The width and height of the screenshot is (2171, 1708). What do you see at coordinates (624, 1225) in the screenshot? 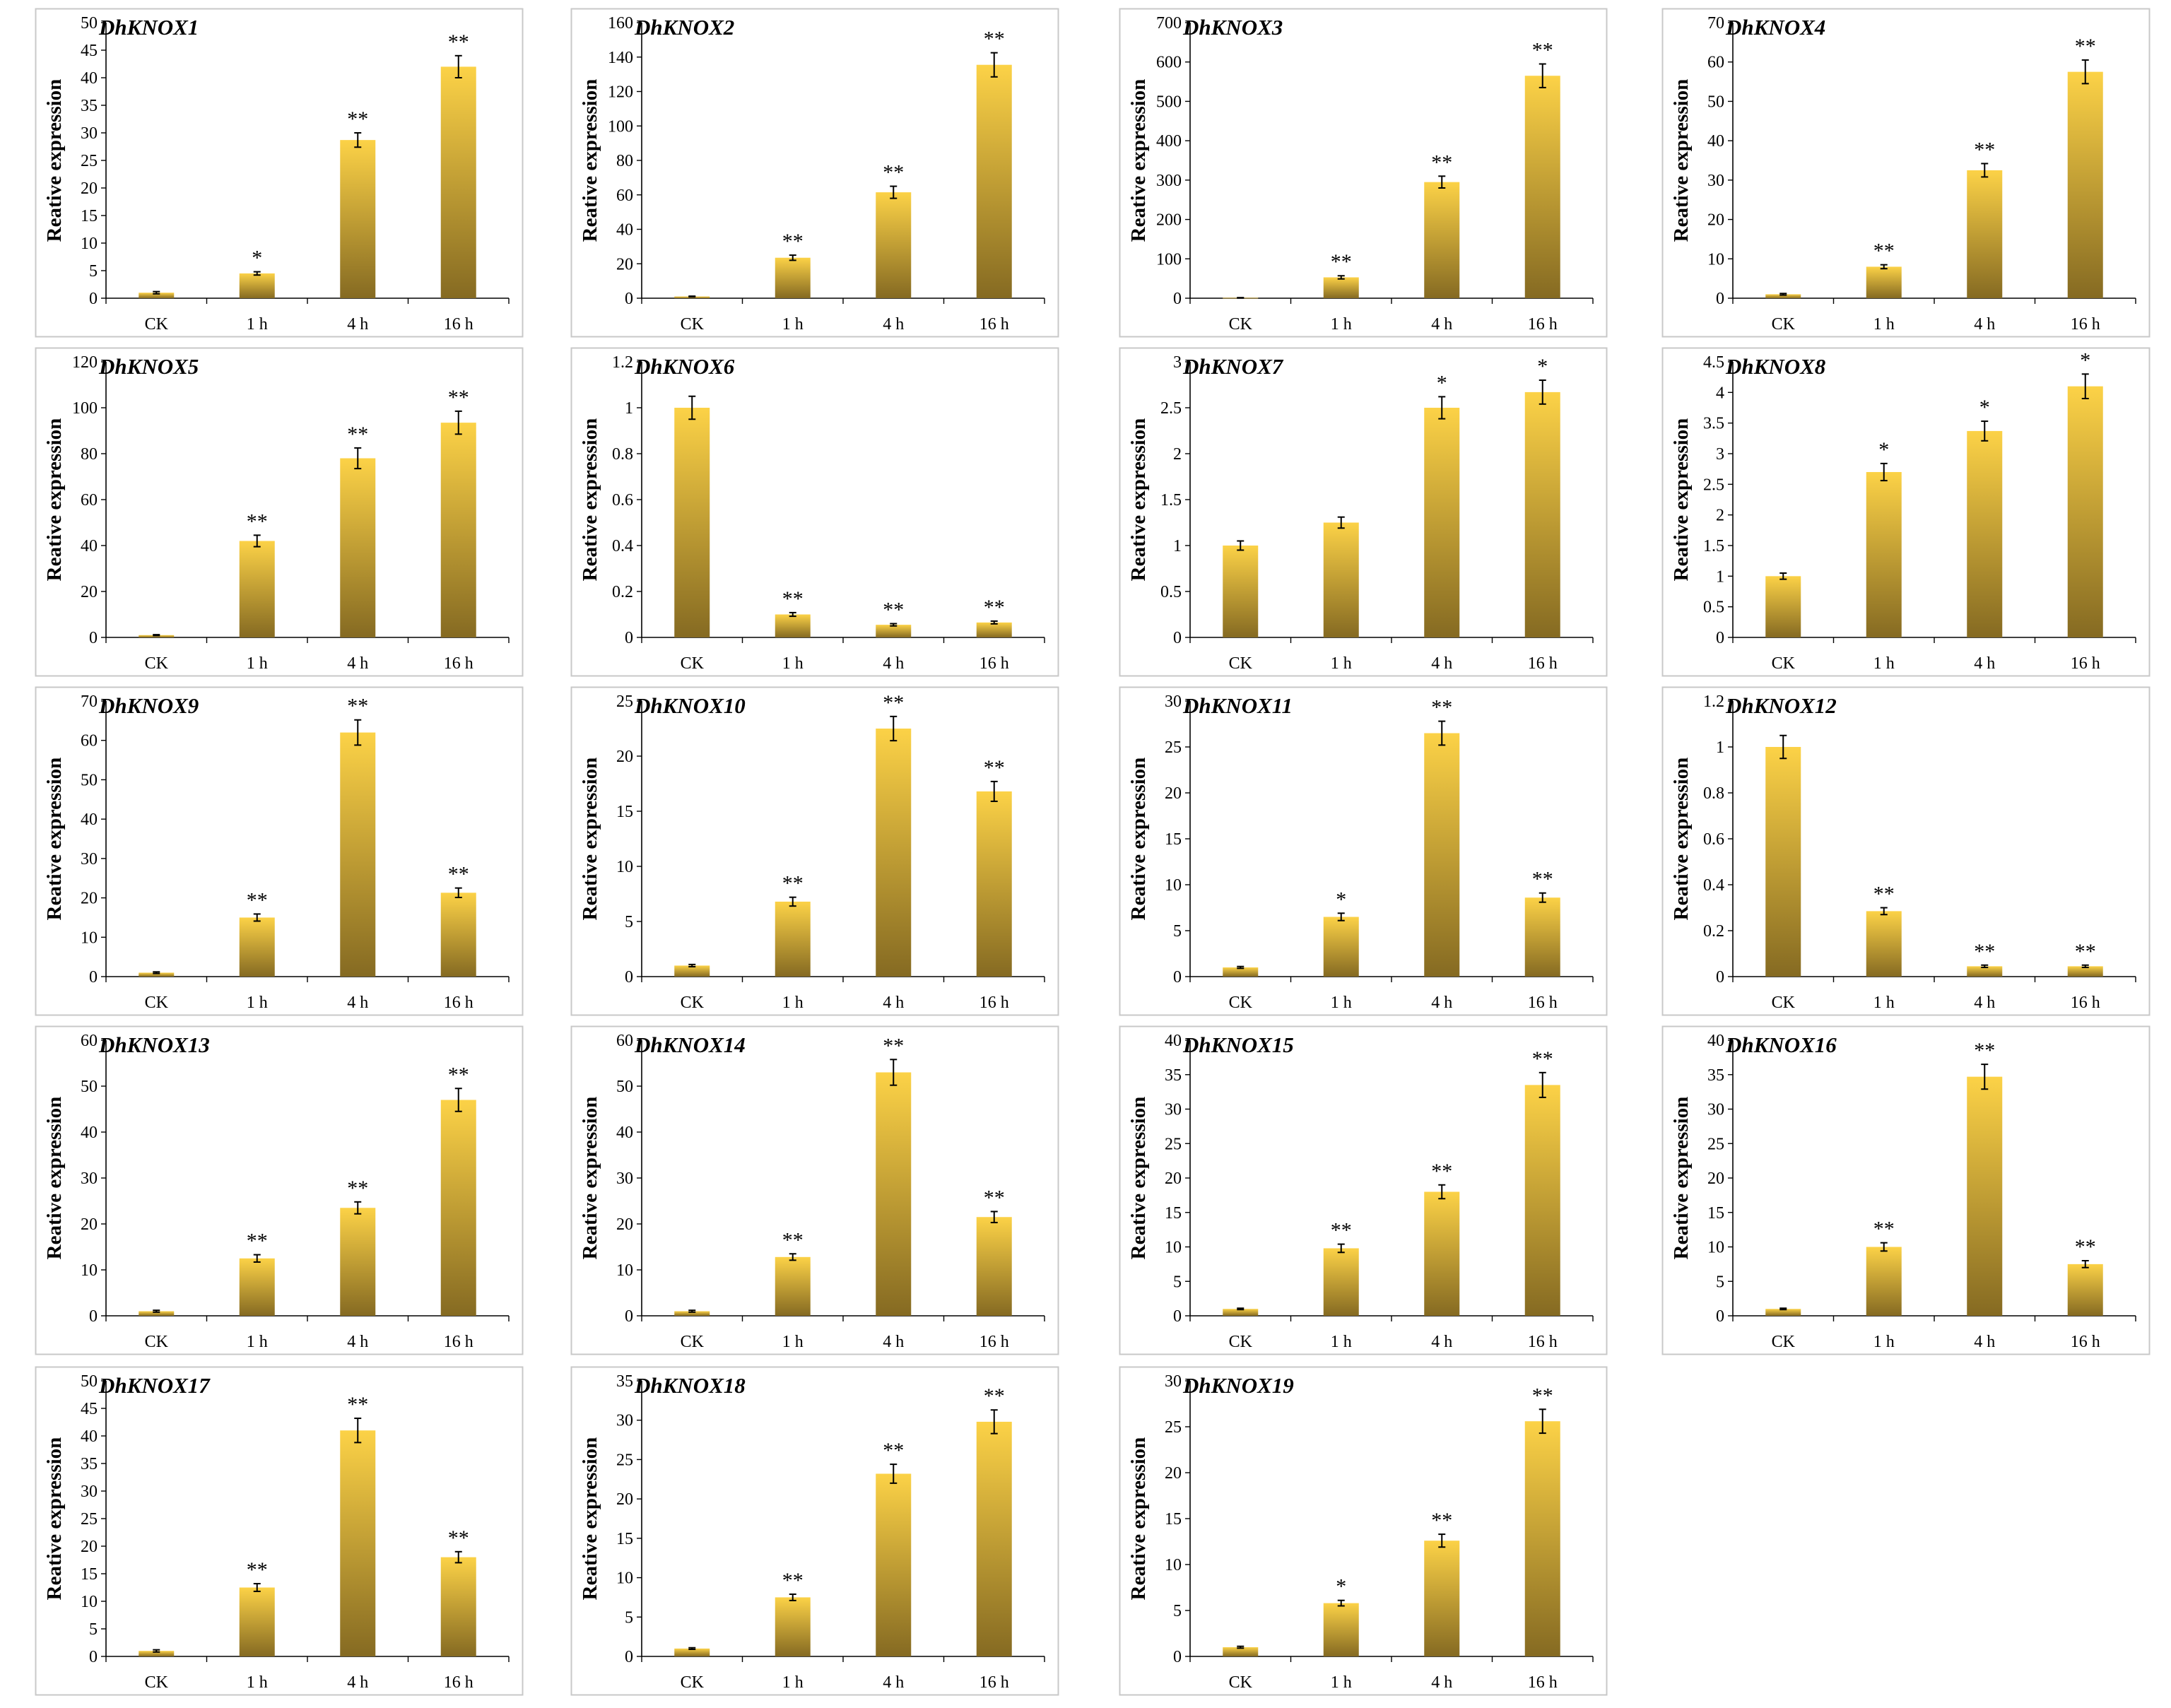
I see `y-tick-label: 20` at bounding box center [624, 1225].